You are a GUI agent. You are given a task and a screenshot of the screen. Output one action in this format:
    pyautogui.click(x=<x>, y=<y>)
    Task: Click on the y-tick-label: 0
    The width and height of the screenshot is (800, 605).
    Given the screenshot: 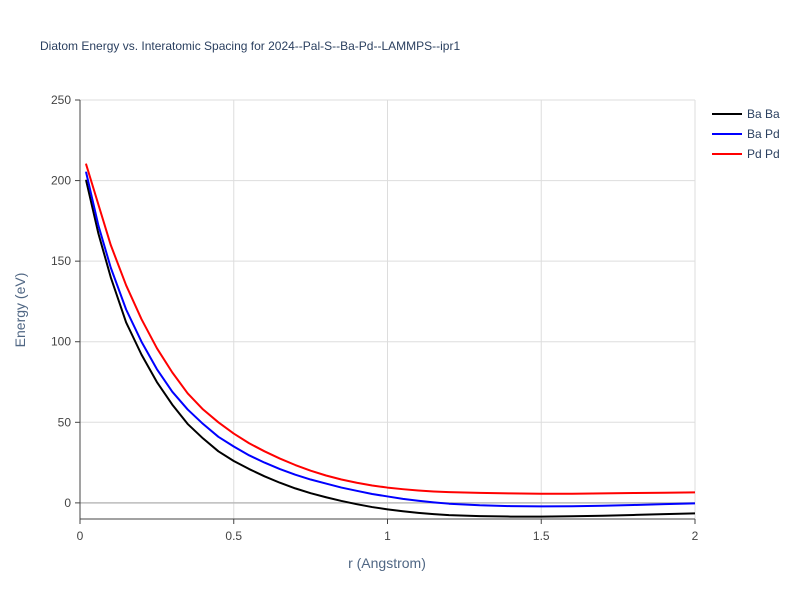 What is the action you would take?
    pyautogui.click(x=67, y=503)
    